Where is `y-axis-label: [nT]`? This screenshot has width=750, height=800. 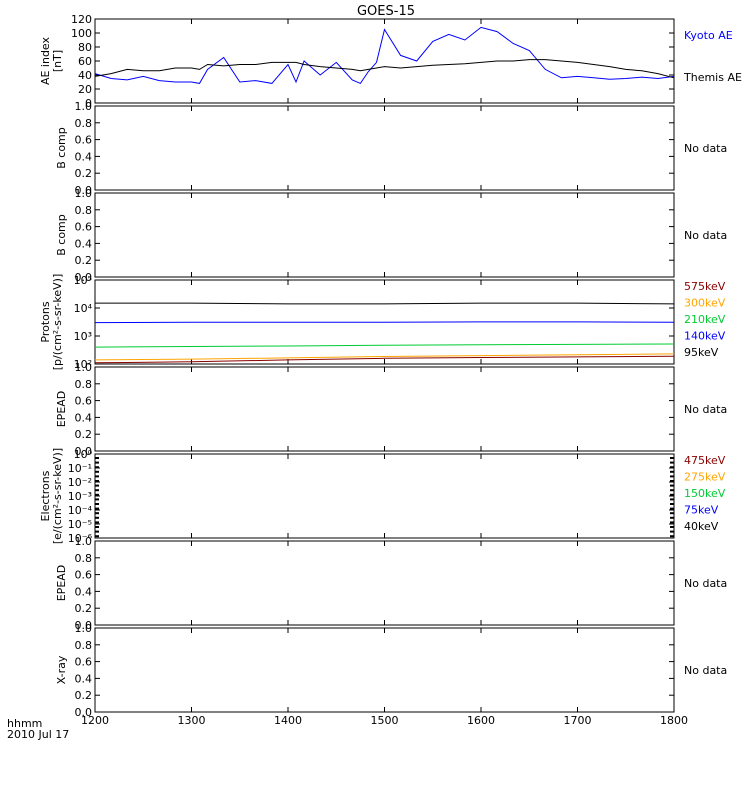
y-axis-label: [nT] is located at coordinates (57, 61).